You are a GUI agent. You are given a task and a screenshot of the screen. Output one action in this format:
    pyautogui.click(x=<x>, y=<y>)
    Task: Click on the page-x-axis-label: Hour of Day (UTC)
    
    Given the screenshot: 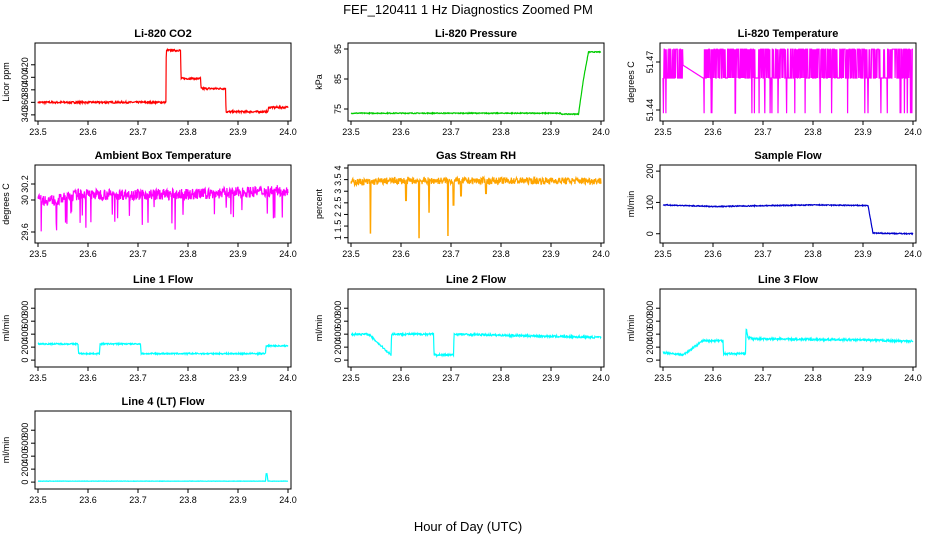 What is the action you would take?
    pyautogui.click(x=468, y=526)
    